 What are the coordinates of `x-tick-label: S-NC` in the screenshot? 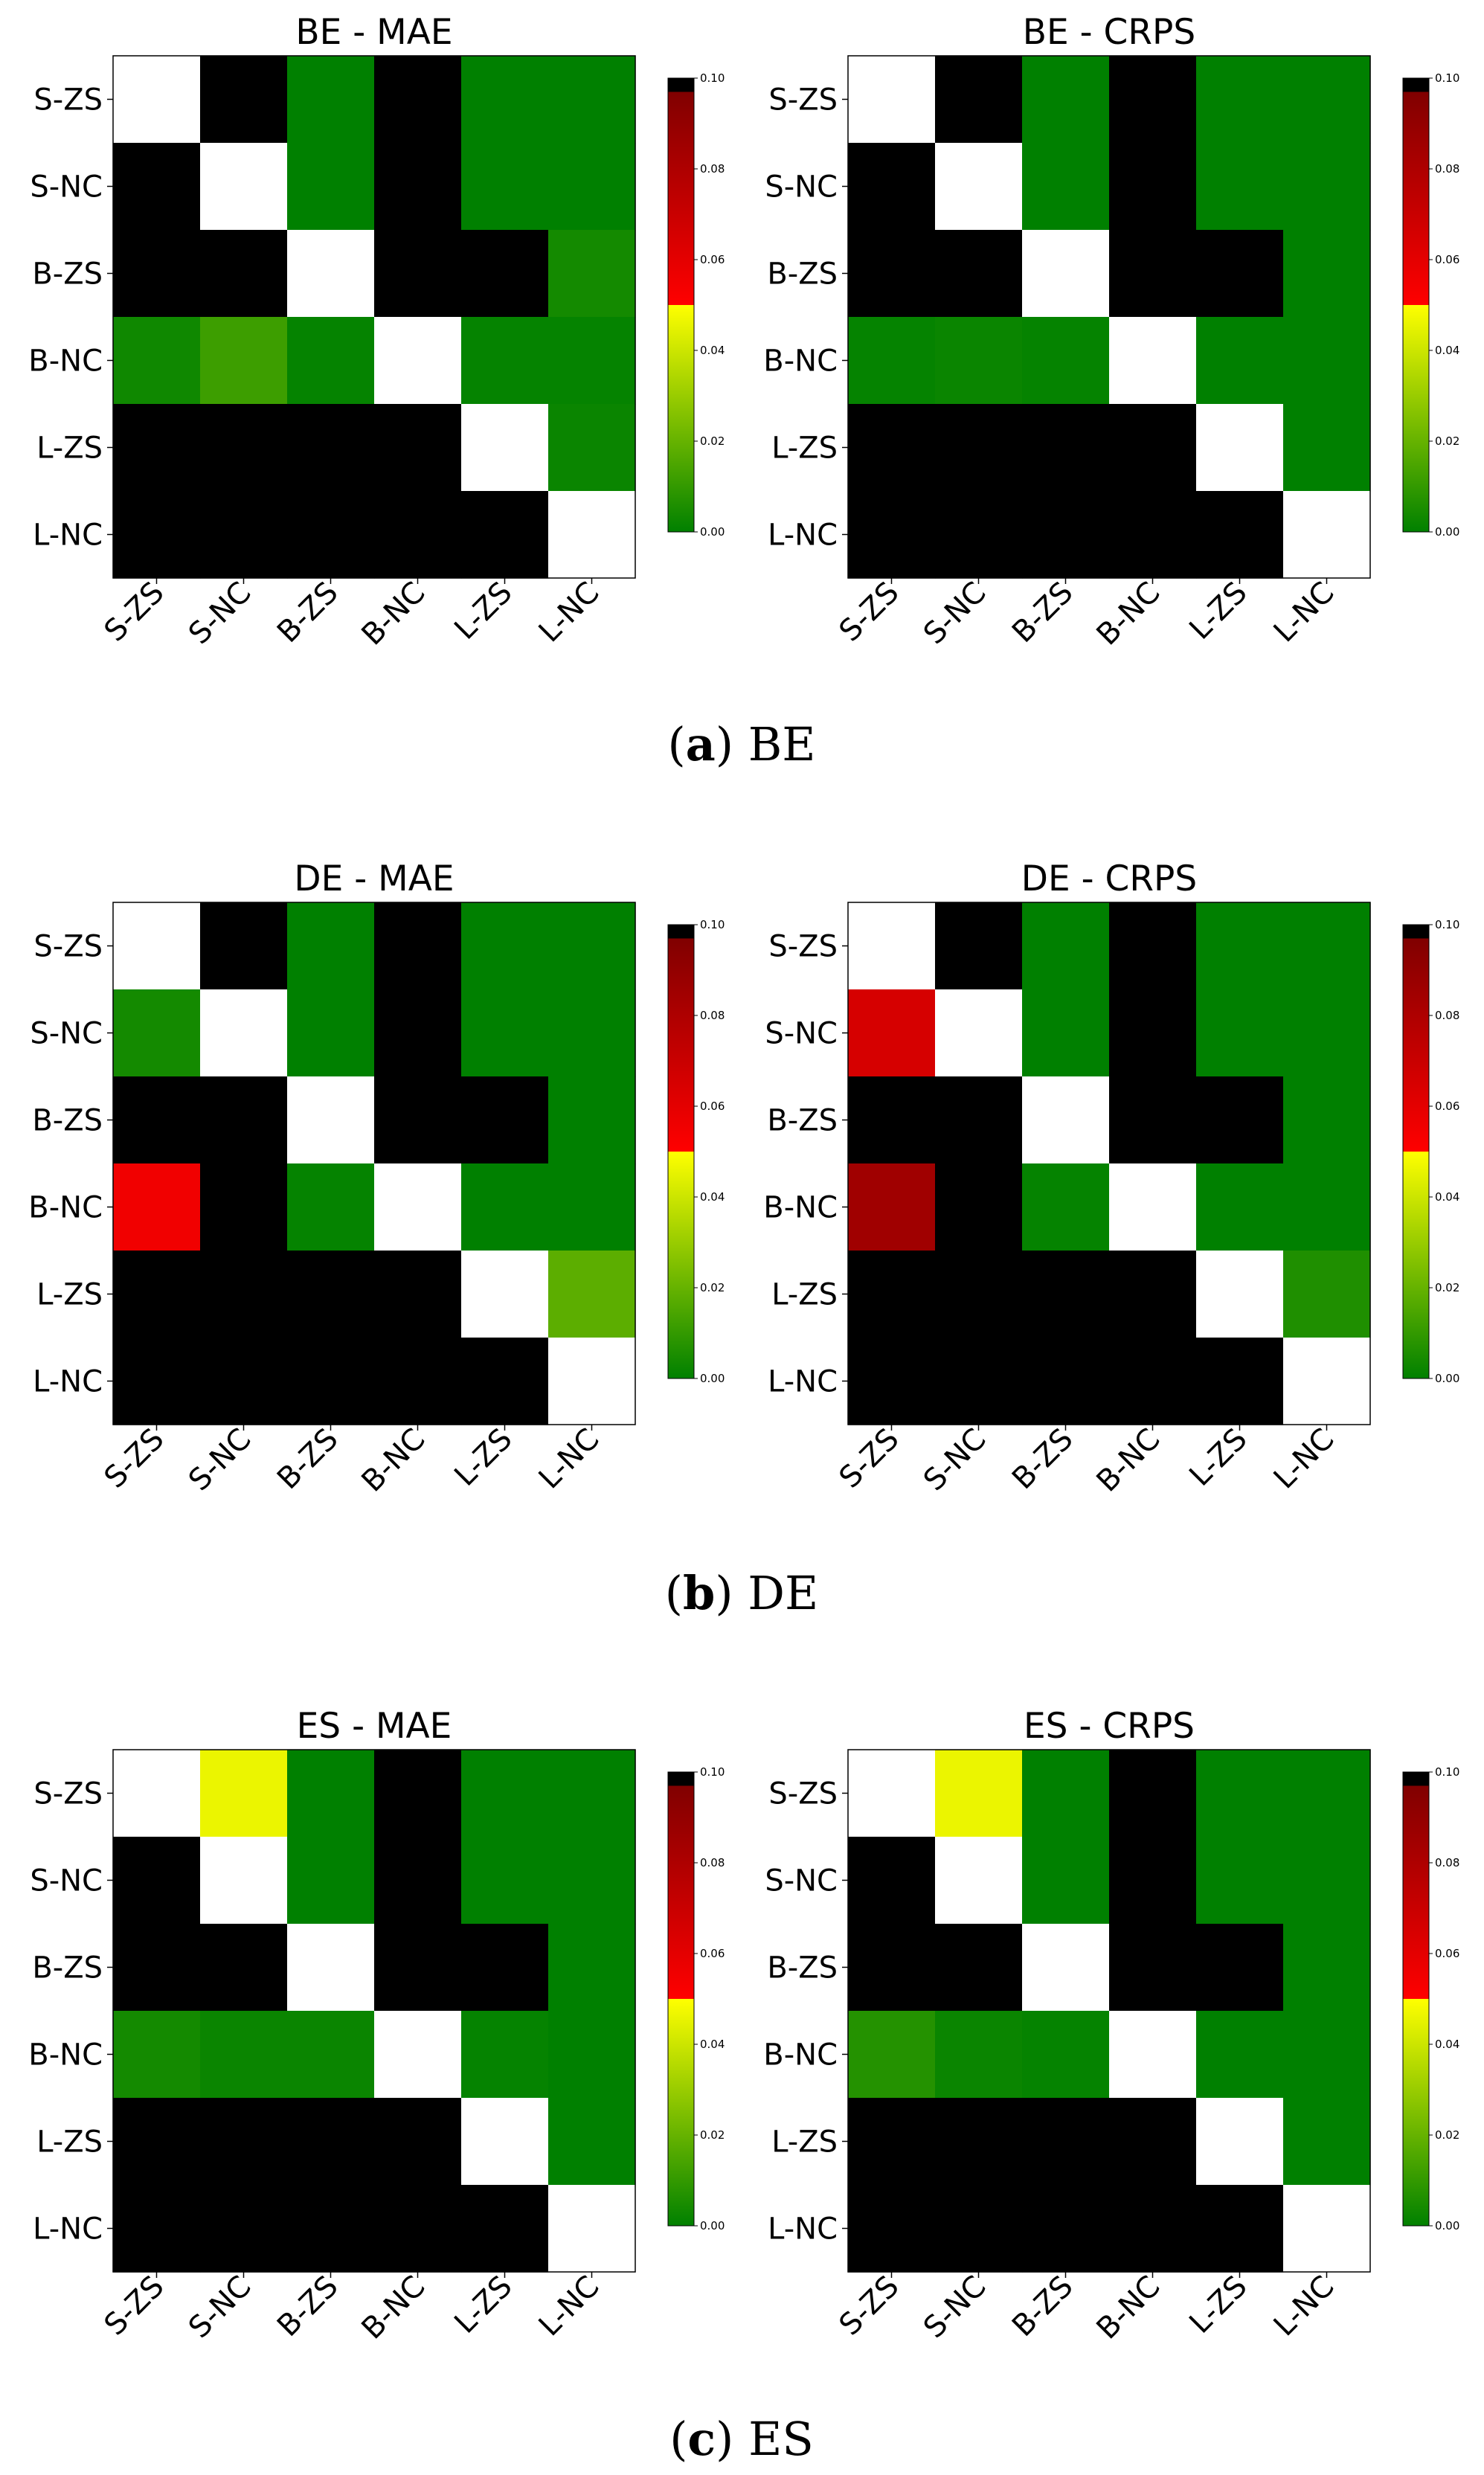 It's located at (220, 2308).